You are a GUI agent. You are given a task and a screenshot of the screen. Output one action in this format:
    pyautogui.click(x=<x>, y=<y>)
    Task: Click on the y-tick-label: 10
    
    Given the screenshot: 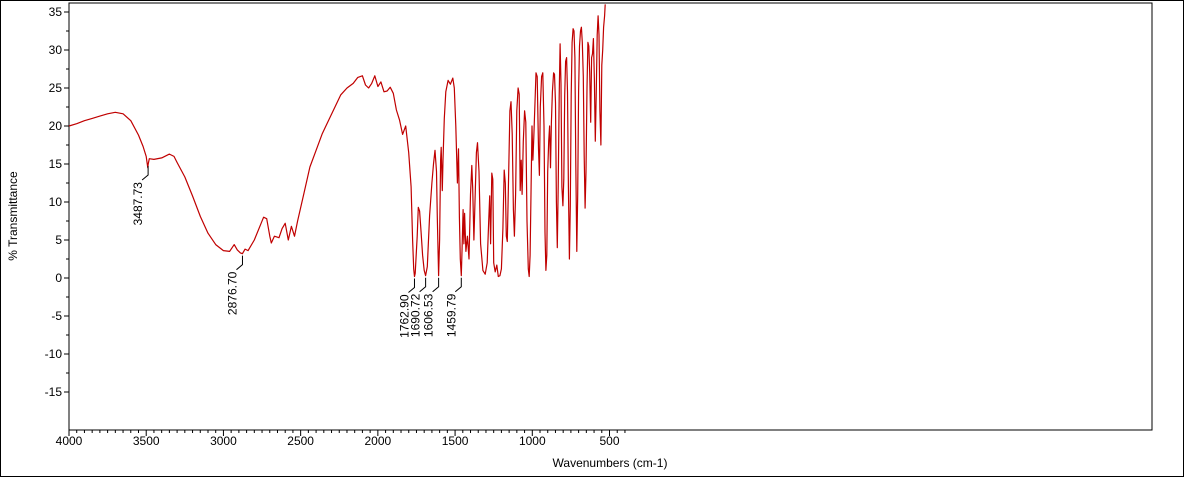 What is the action you would take?
    pyautogui.click(x=56, y=202)
    